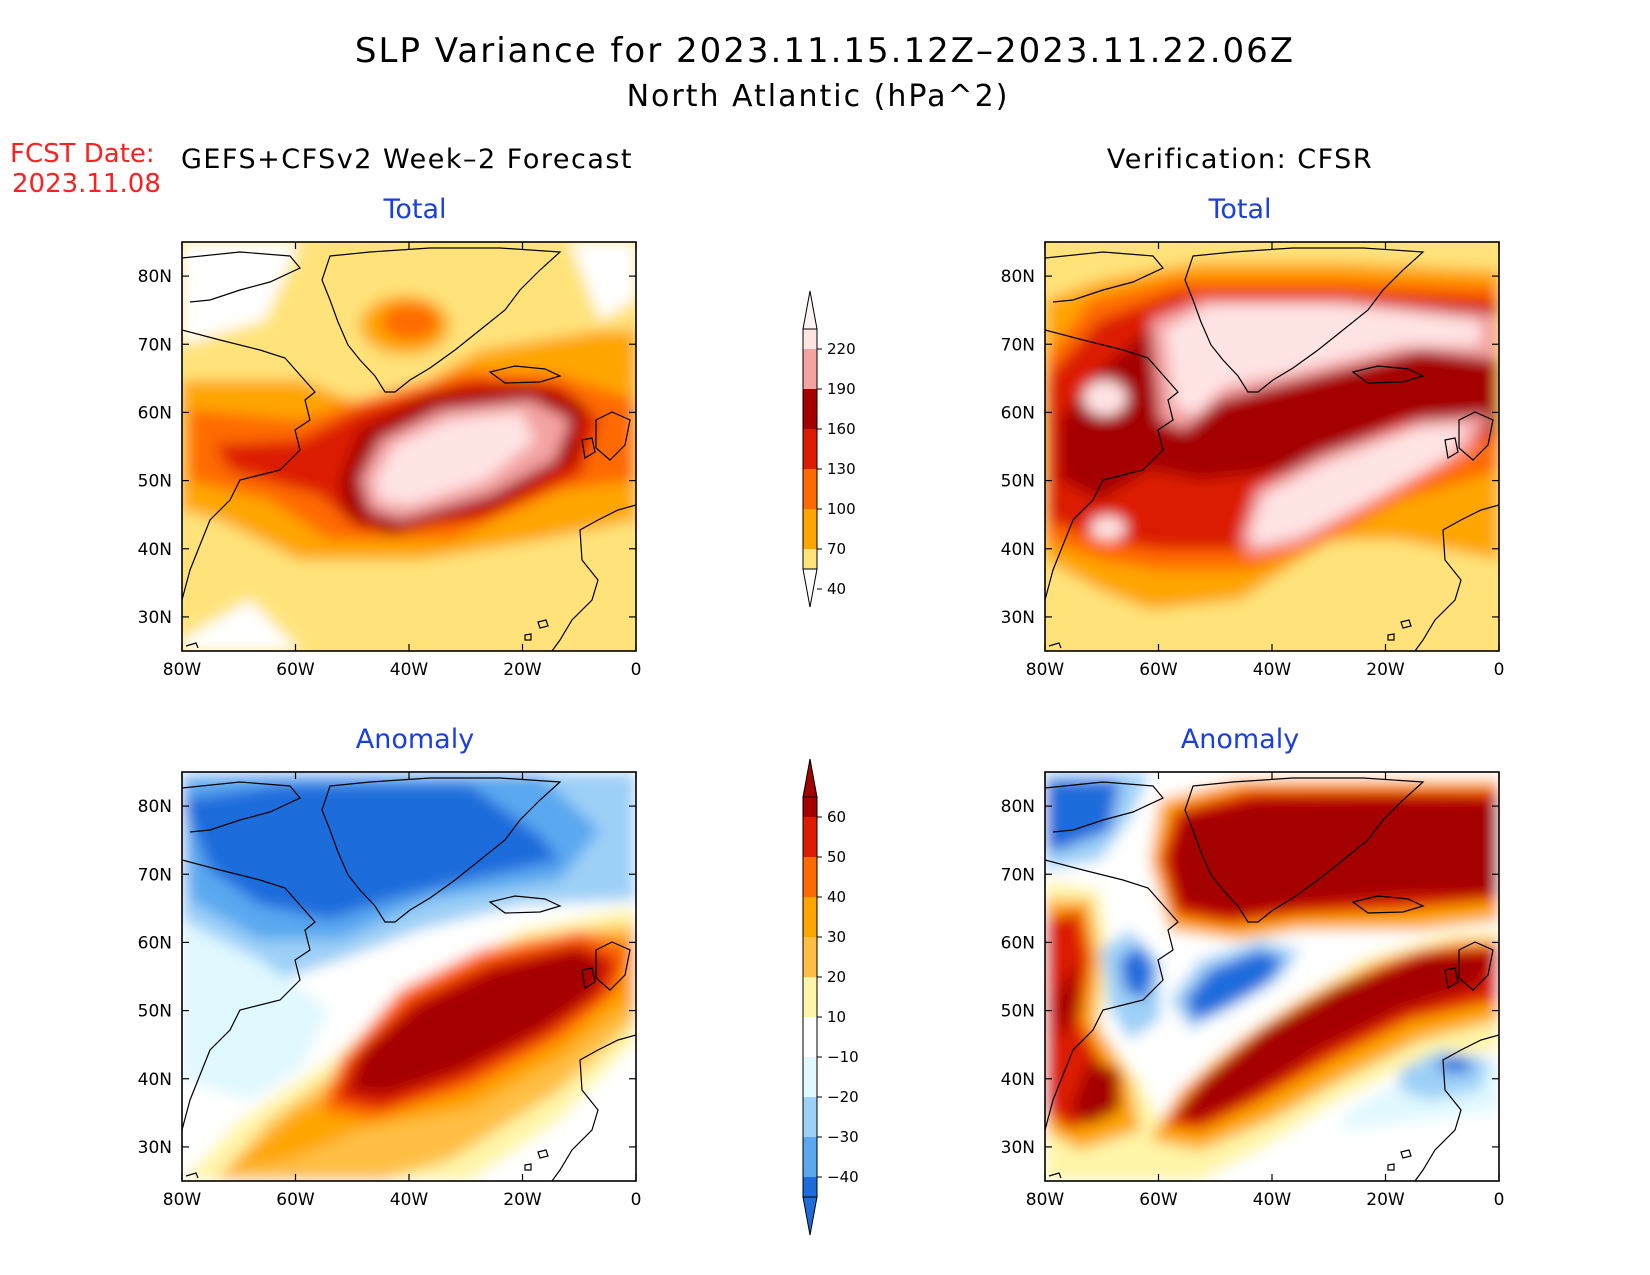 Image resolution: width=1650 pixels, height=1275 pixels. I want to click on panel-title-verification-total: Total, so click(1239, 209).